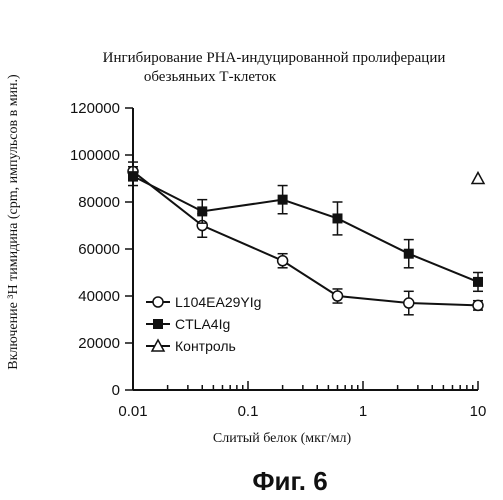 This screenshot has height=500, width=503. What do you see at coordinates (95, 155) in the screenshot?
I see `y-tick-label-5: 100000` at bounding box center [95, 155].